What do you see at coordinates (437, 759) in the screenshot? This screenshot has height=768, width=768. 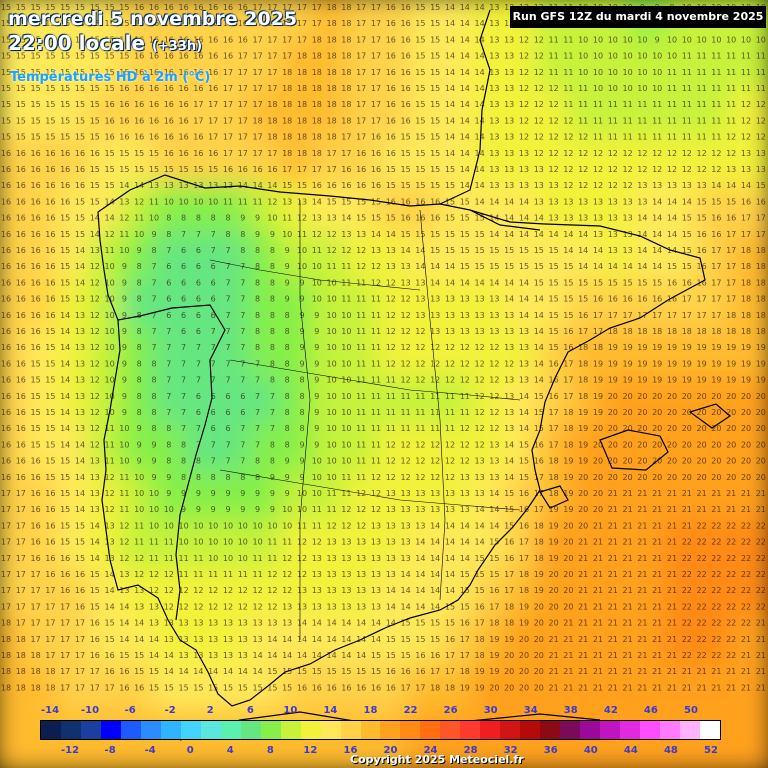 I see `copyright-notice: Copyright 2025 Meteociel.fr` at bounding box center [437, 759].